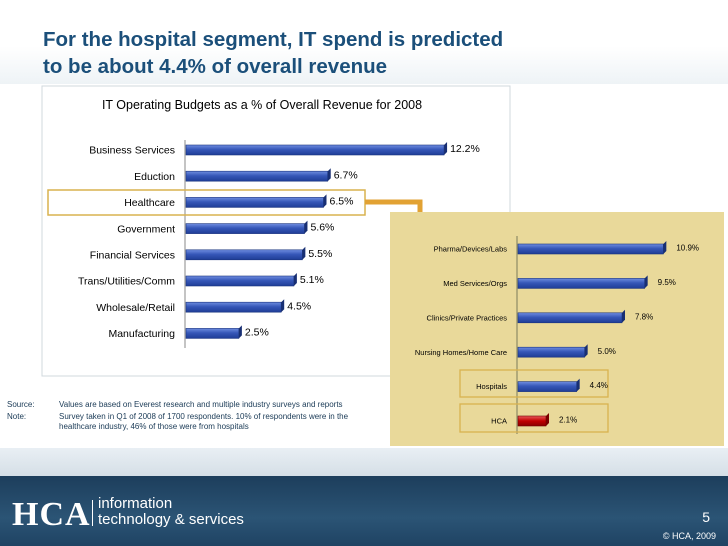 The image size is (728, 546). What do you see at coordinates (257, 176) in the screenshot?
I see `bar-eduction` at bounding box center [257, 176].